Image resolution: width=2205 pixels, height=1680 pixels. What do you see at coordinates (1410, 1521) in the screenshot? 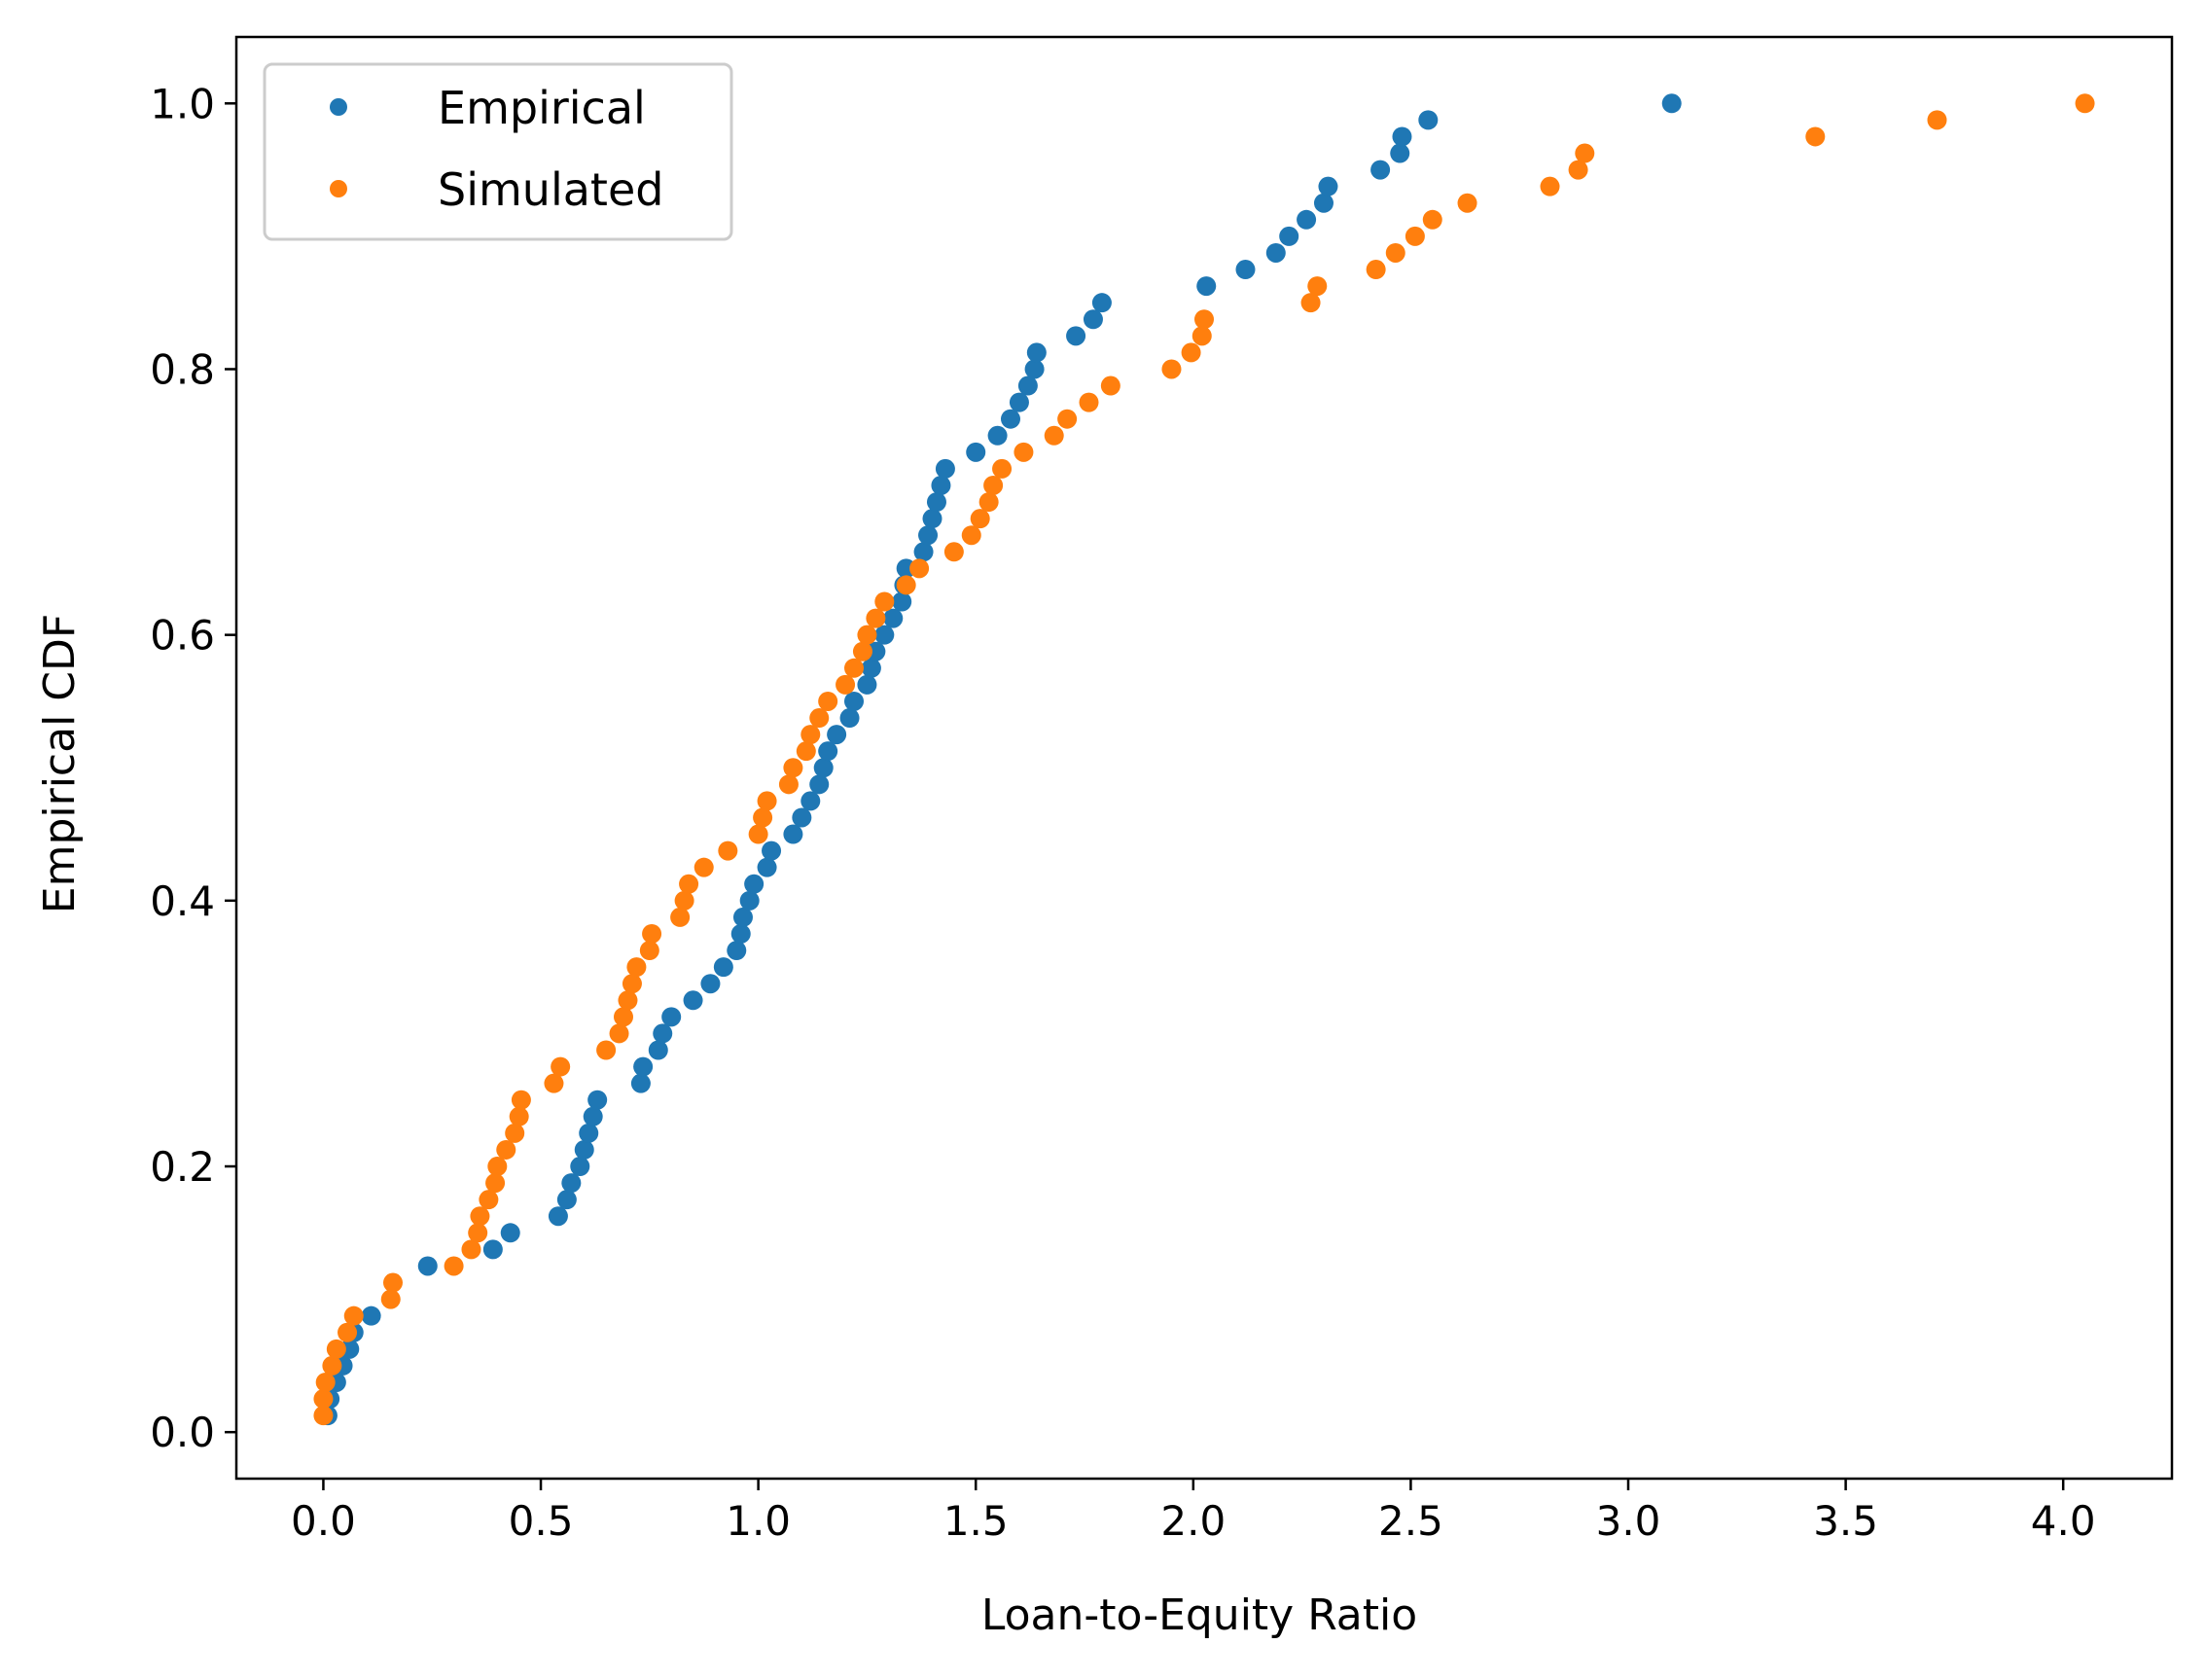
I see `x-tick-label: 2.5` at bounding box center [1410, 1521].